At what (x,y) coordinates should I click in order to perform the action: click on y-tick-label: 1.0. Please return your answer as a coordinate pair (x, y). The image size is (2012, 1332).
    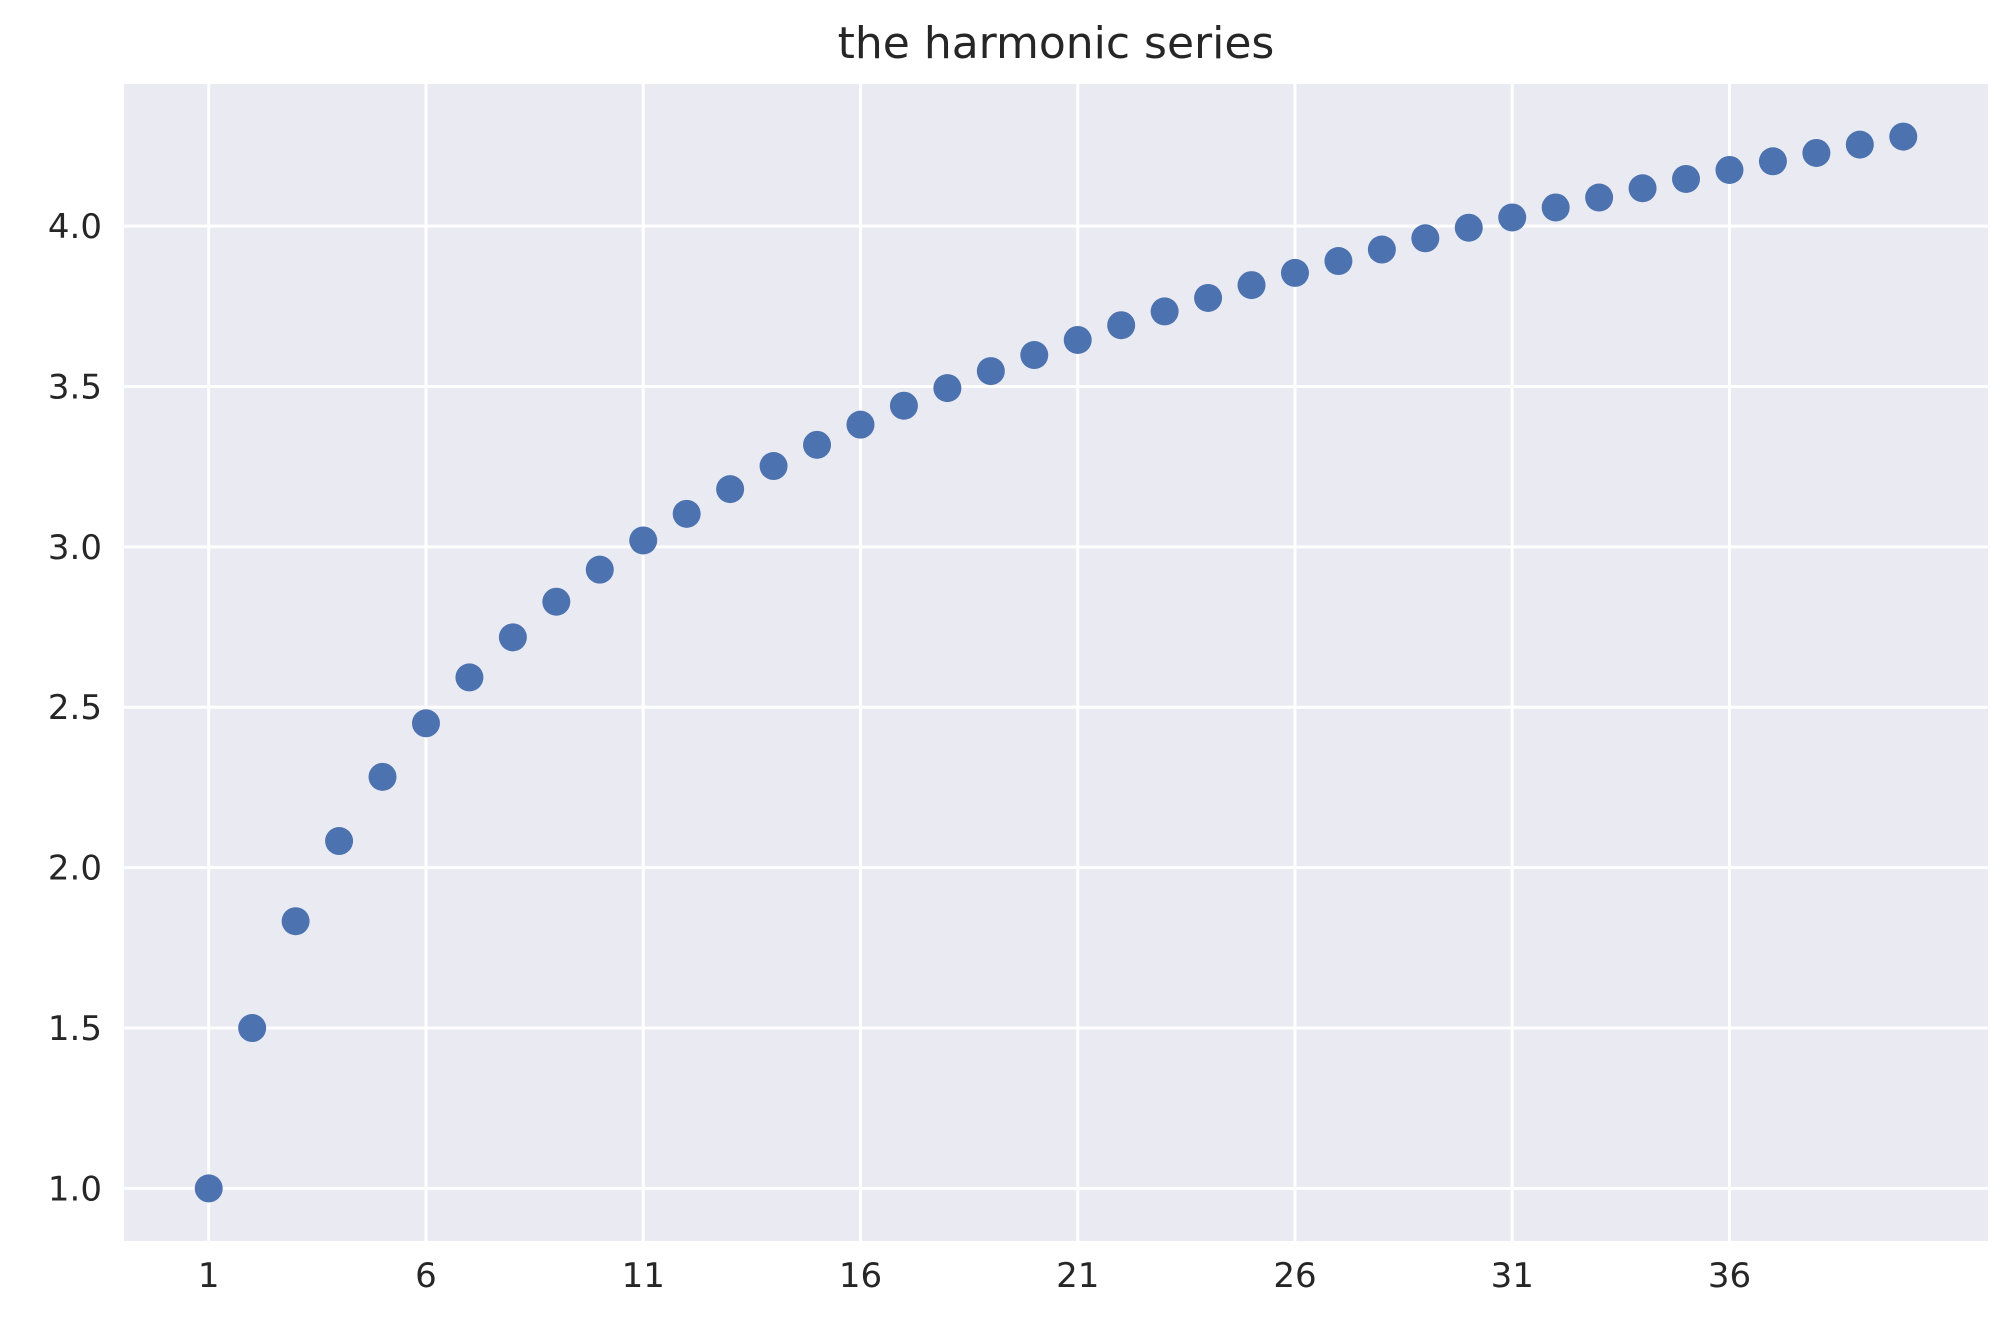
    Looking at the image, I should click on (75, 1189).